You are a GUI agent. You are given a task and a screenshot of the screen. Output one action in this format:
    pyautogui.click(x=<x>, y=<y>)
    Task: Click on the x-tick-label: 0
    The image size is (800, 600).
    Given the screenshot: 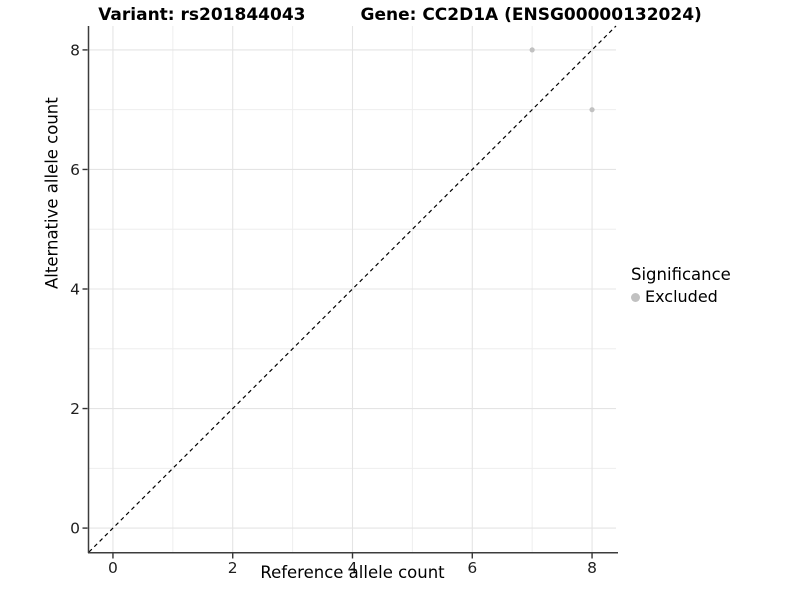 What is the action you would take?
    pyautogui.click(x=113, y=568)
    